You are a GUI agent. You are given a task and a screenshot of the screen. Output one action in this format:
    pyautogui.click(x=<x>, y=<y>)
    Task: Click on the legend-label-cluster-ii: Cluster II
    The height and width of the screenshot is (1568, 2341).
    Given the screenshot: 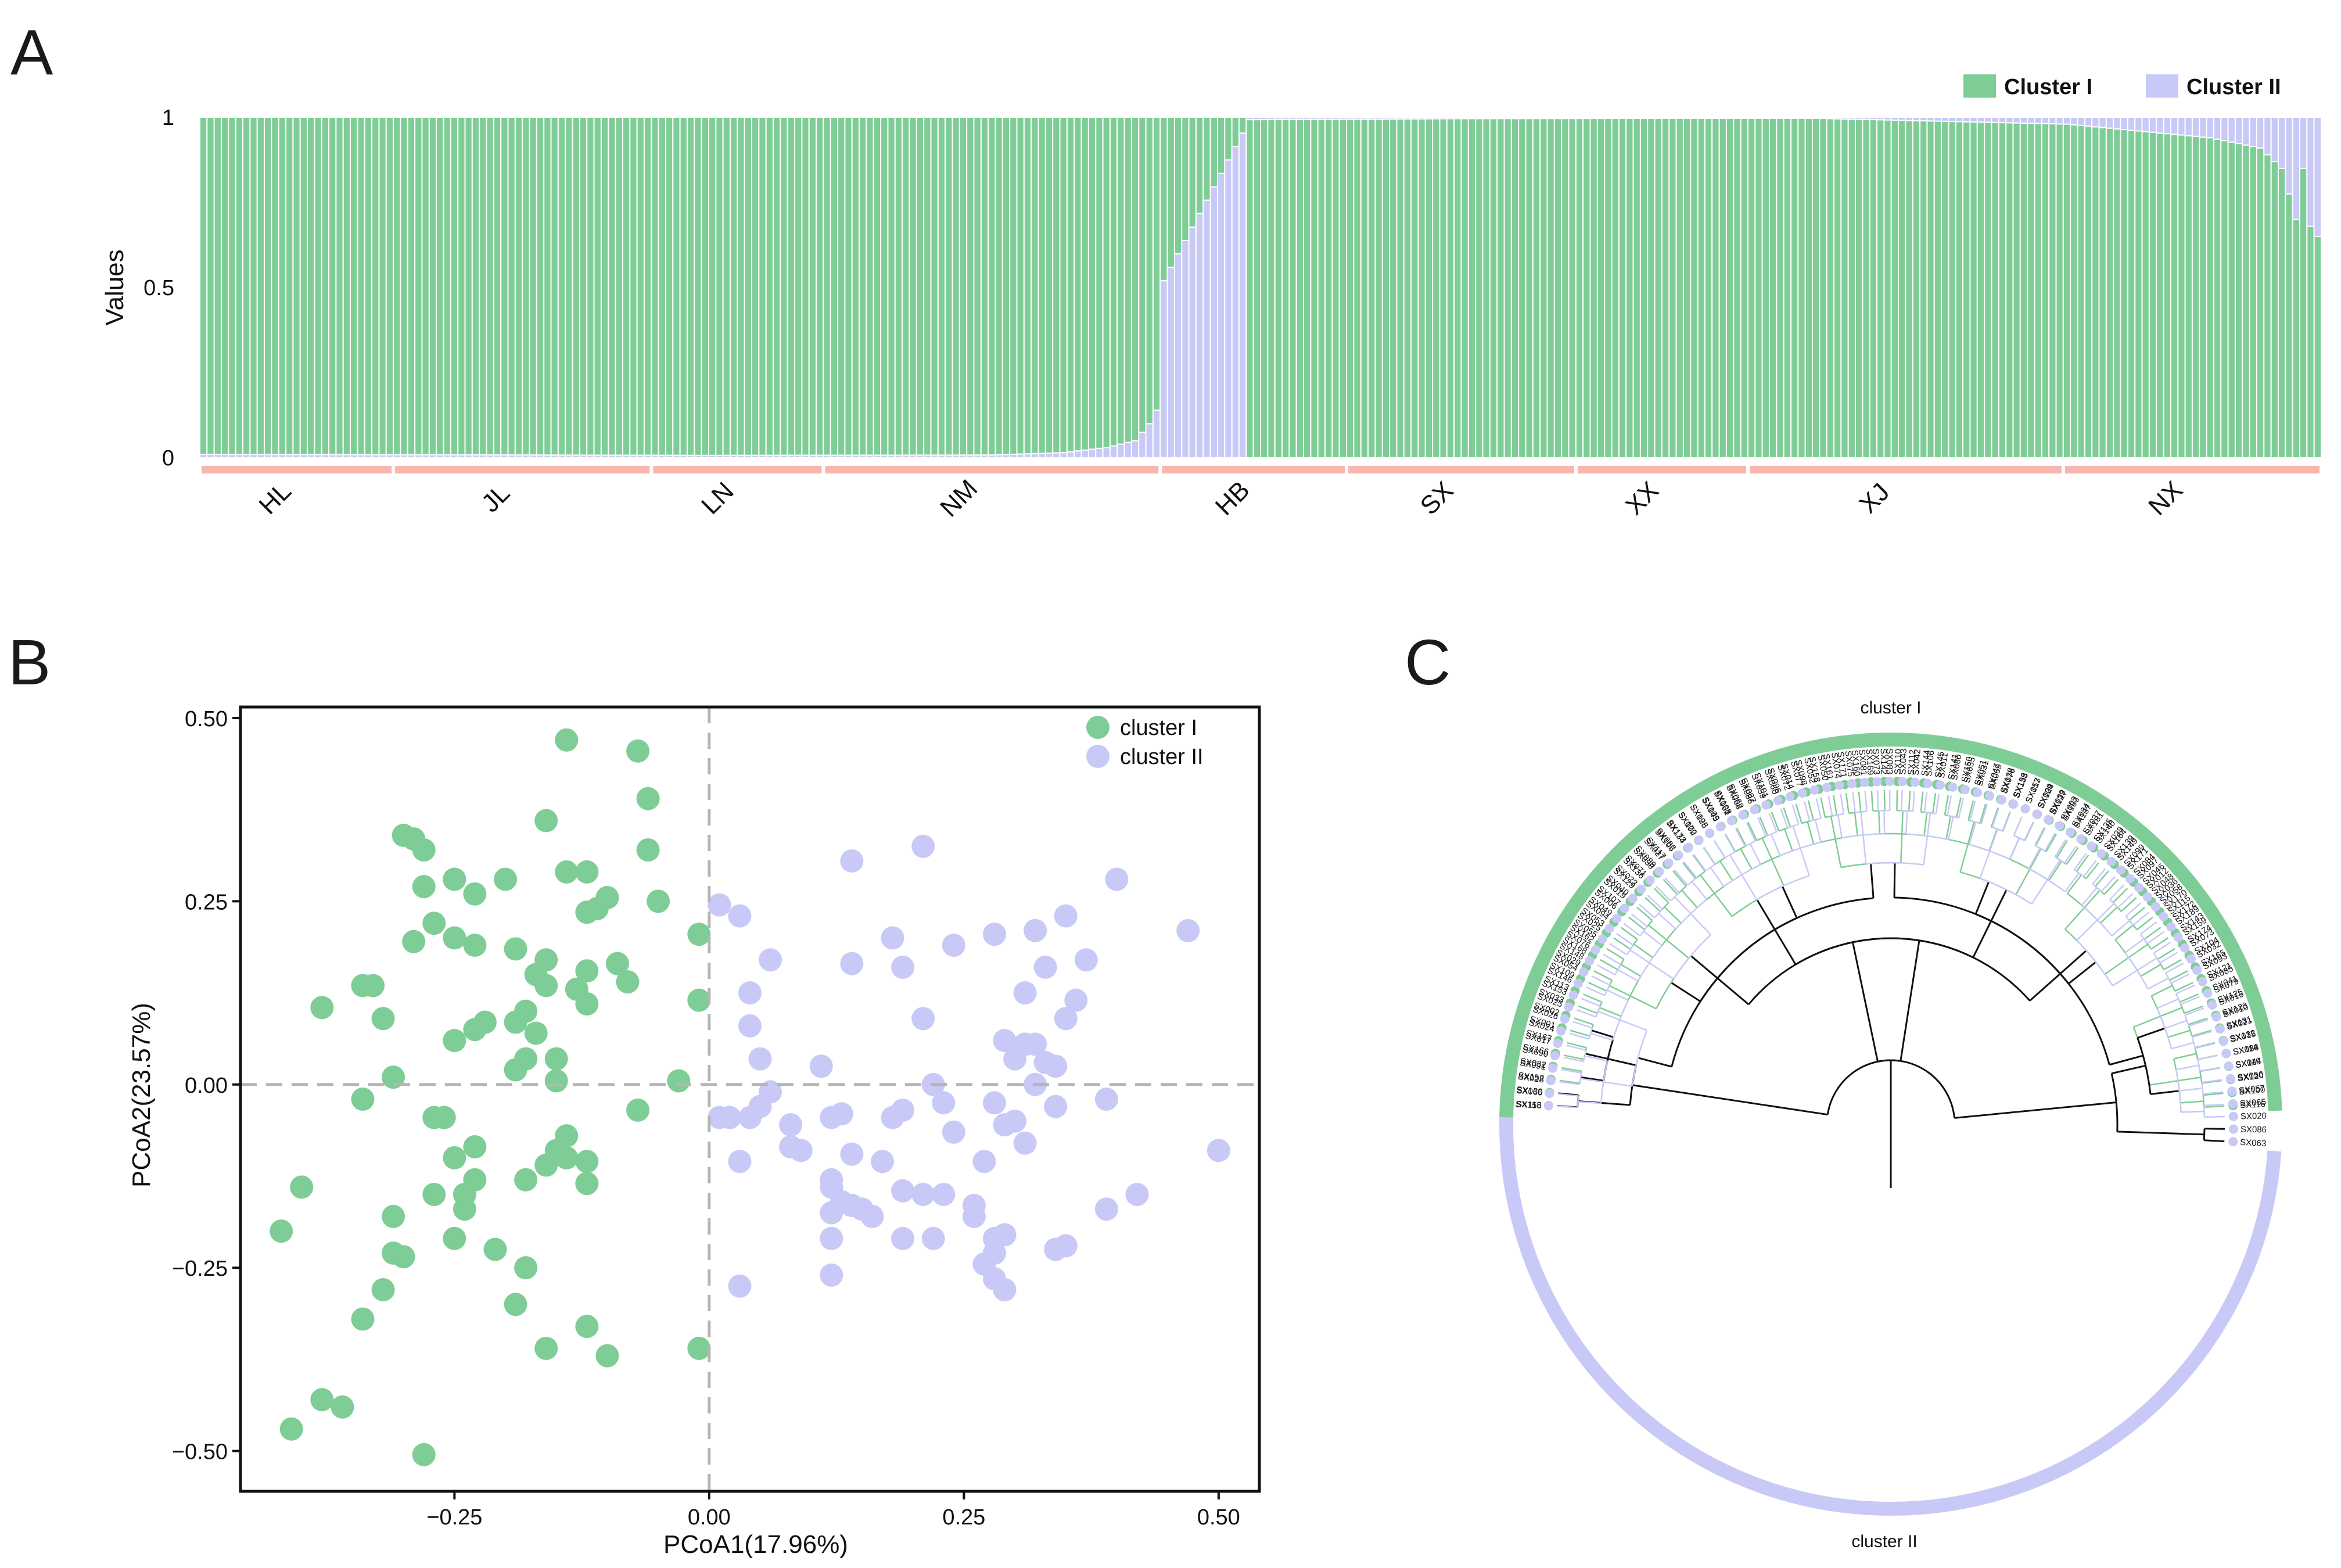 What is the action you would take?
    pyautogui.click(x=2233, y=87)
    